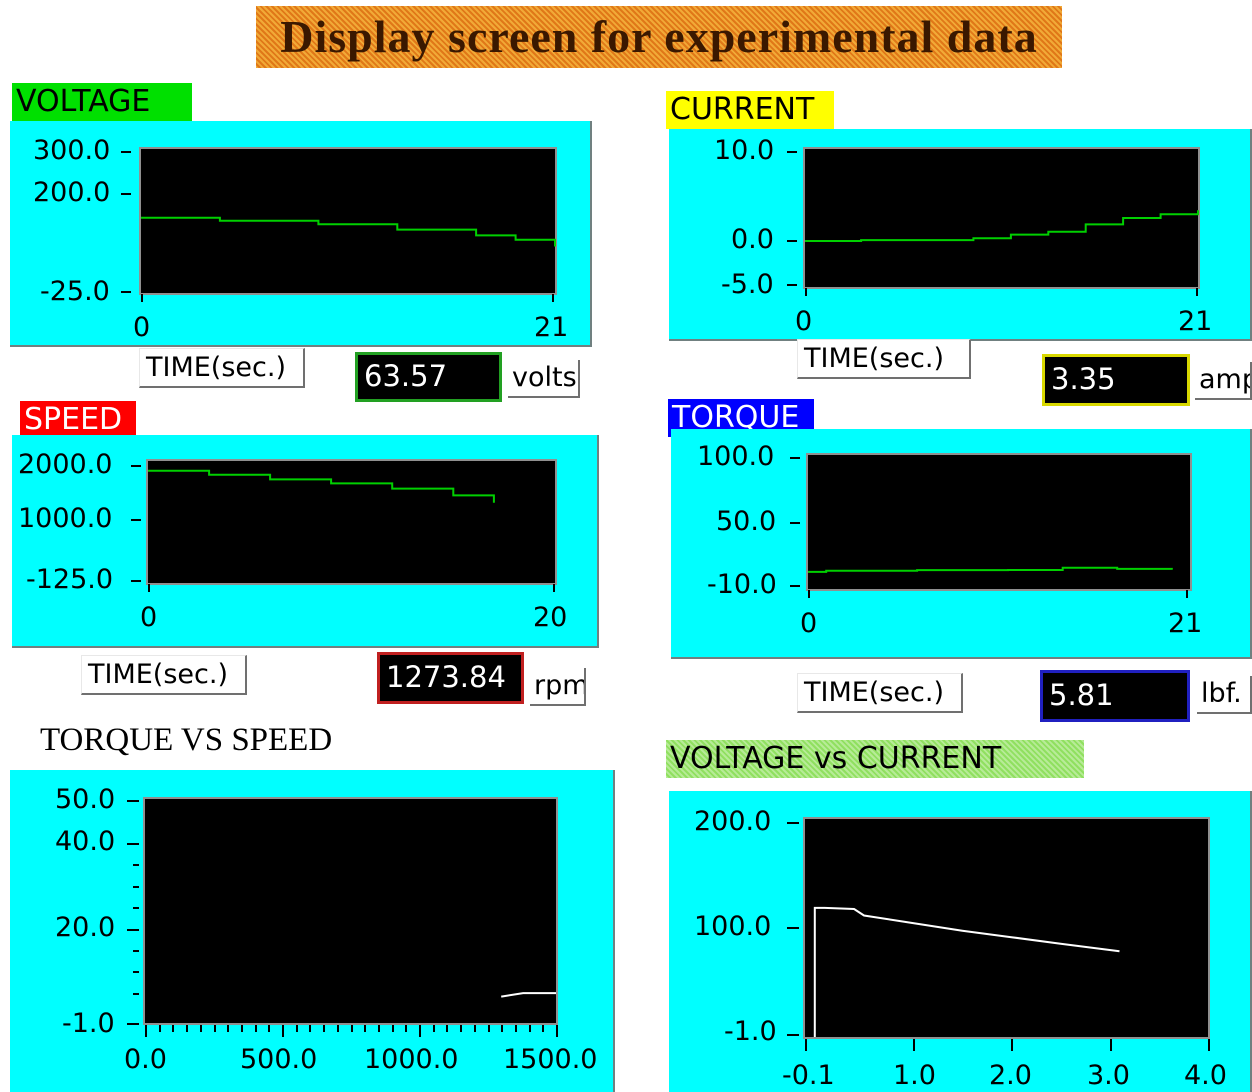 The width and height of the screenshot is (1252, 1092). I want to click on current-tag: CURRENT, so click(750, 110).